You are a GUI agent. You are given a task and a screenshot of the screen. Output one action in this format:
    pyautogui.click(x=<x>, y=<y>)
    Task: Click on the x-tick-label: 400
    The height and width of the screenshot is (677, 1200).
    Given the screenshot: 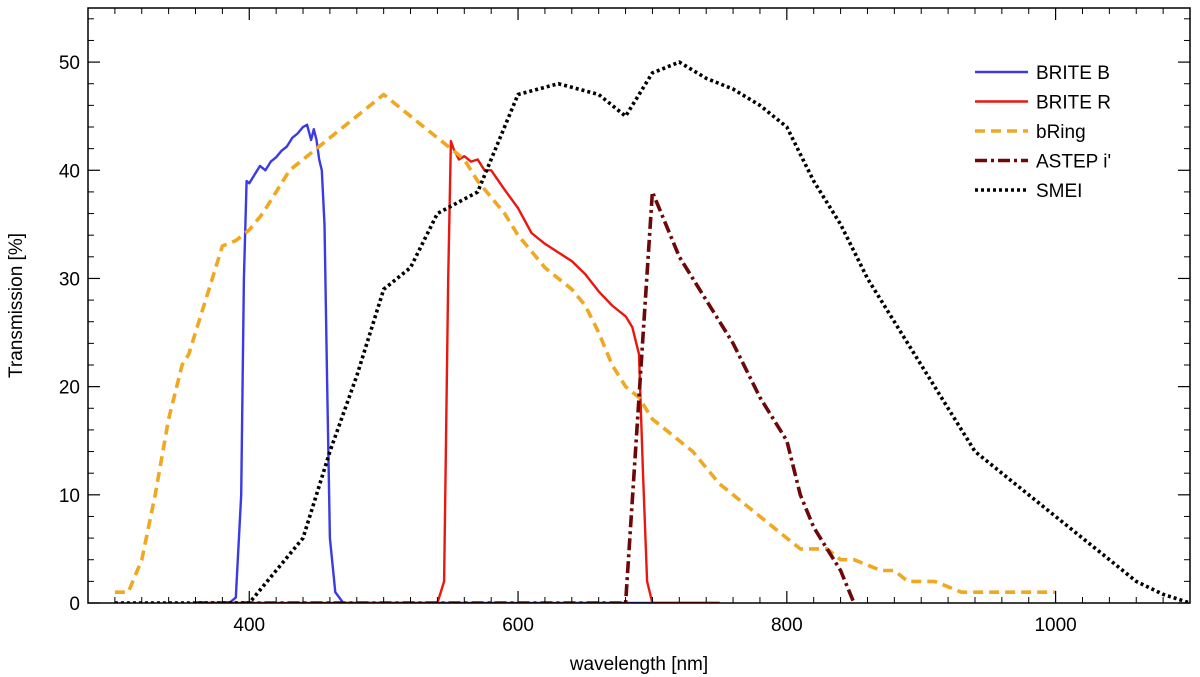 What is the action you would take?
    pyautogui.click(x=249, y=625)
    